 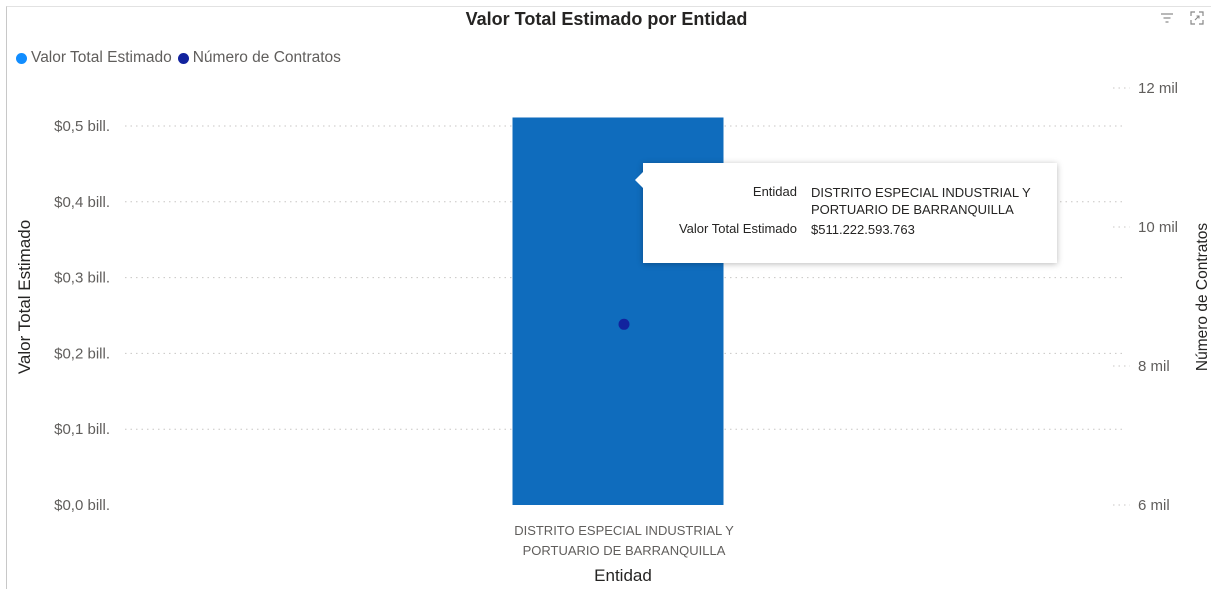 What do you see at coordinates (624, 530) in the screenshot?
I see `x-tick-label: DISTRITO ESPECIAL INDUSTRIAL Y` at bounding box center [624, 530].